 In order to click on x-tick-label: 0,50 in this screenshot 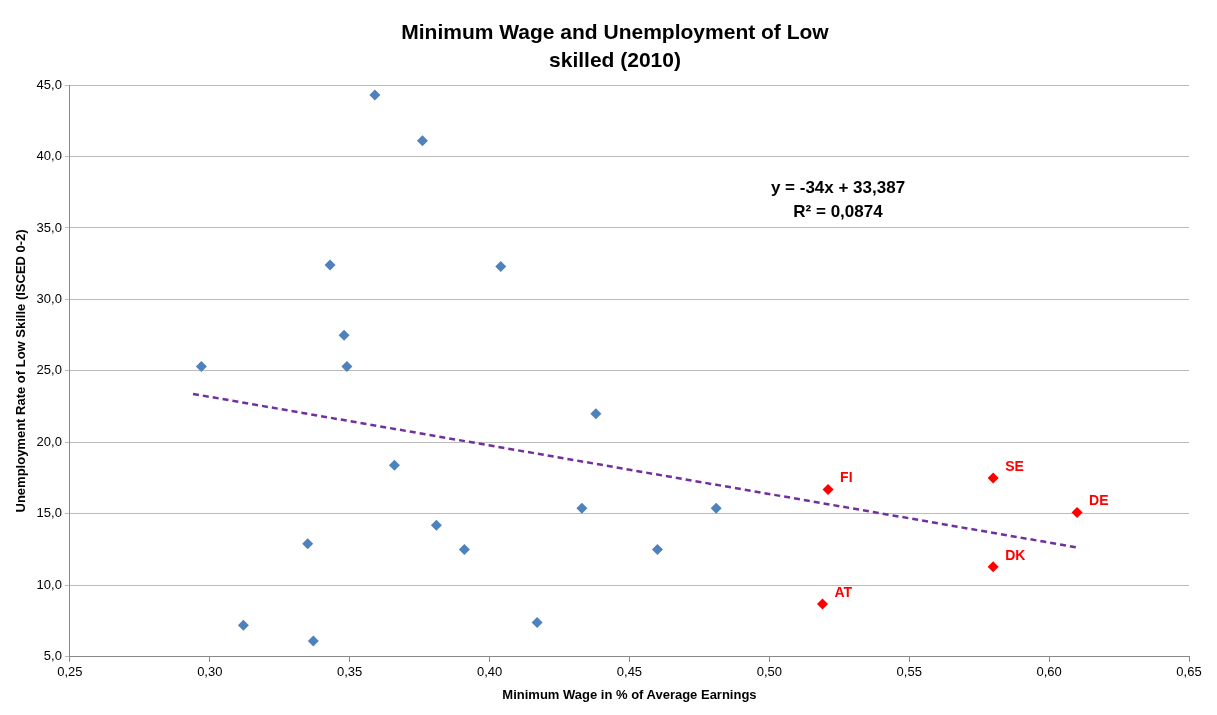, I will do `click(769, 672)`.